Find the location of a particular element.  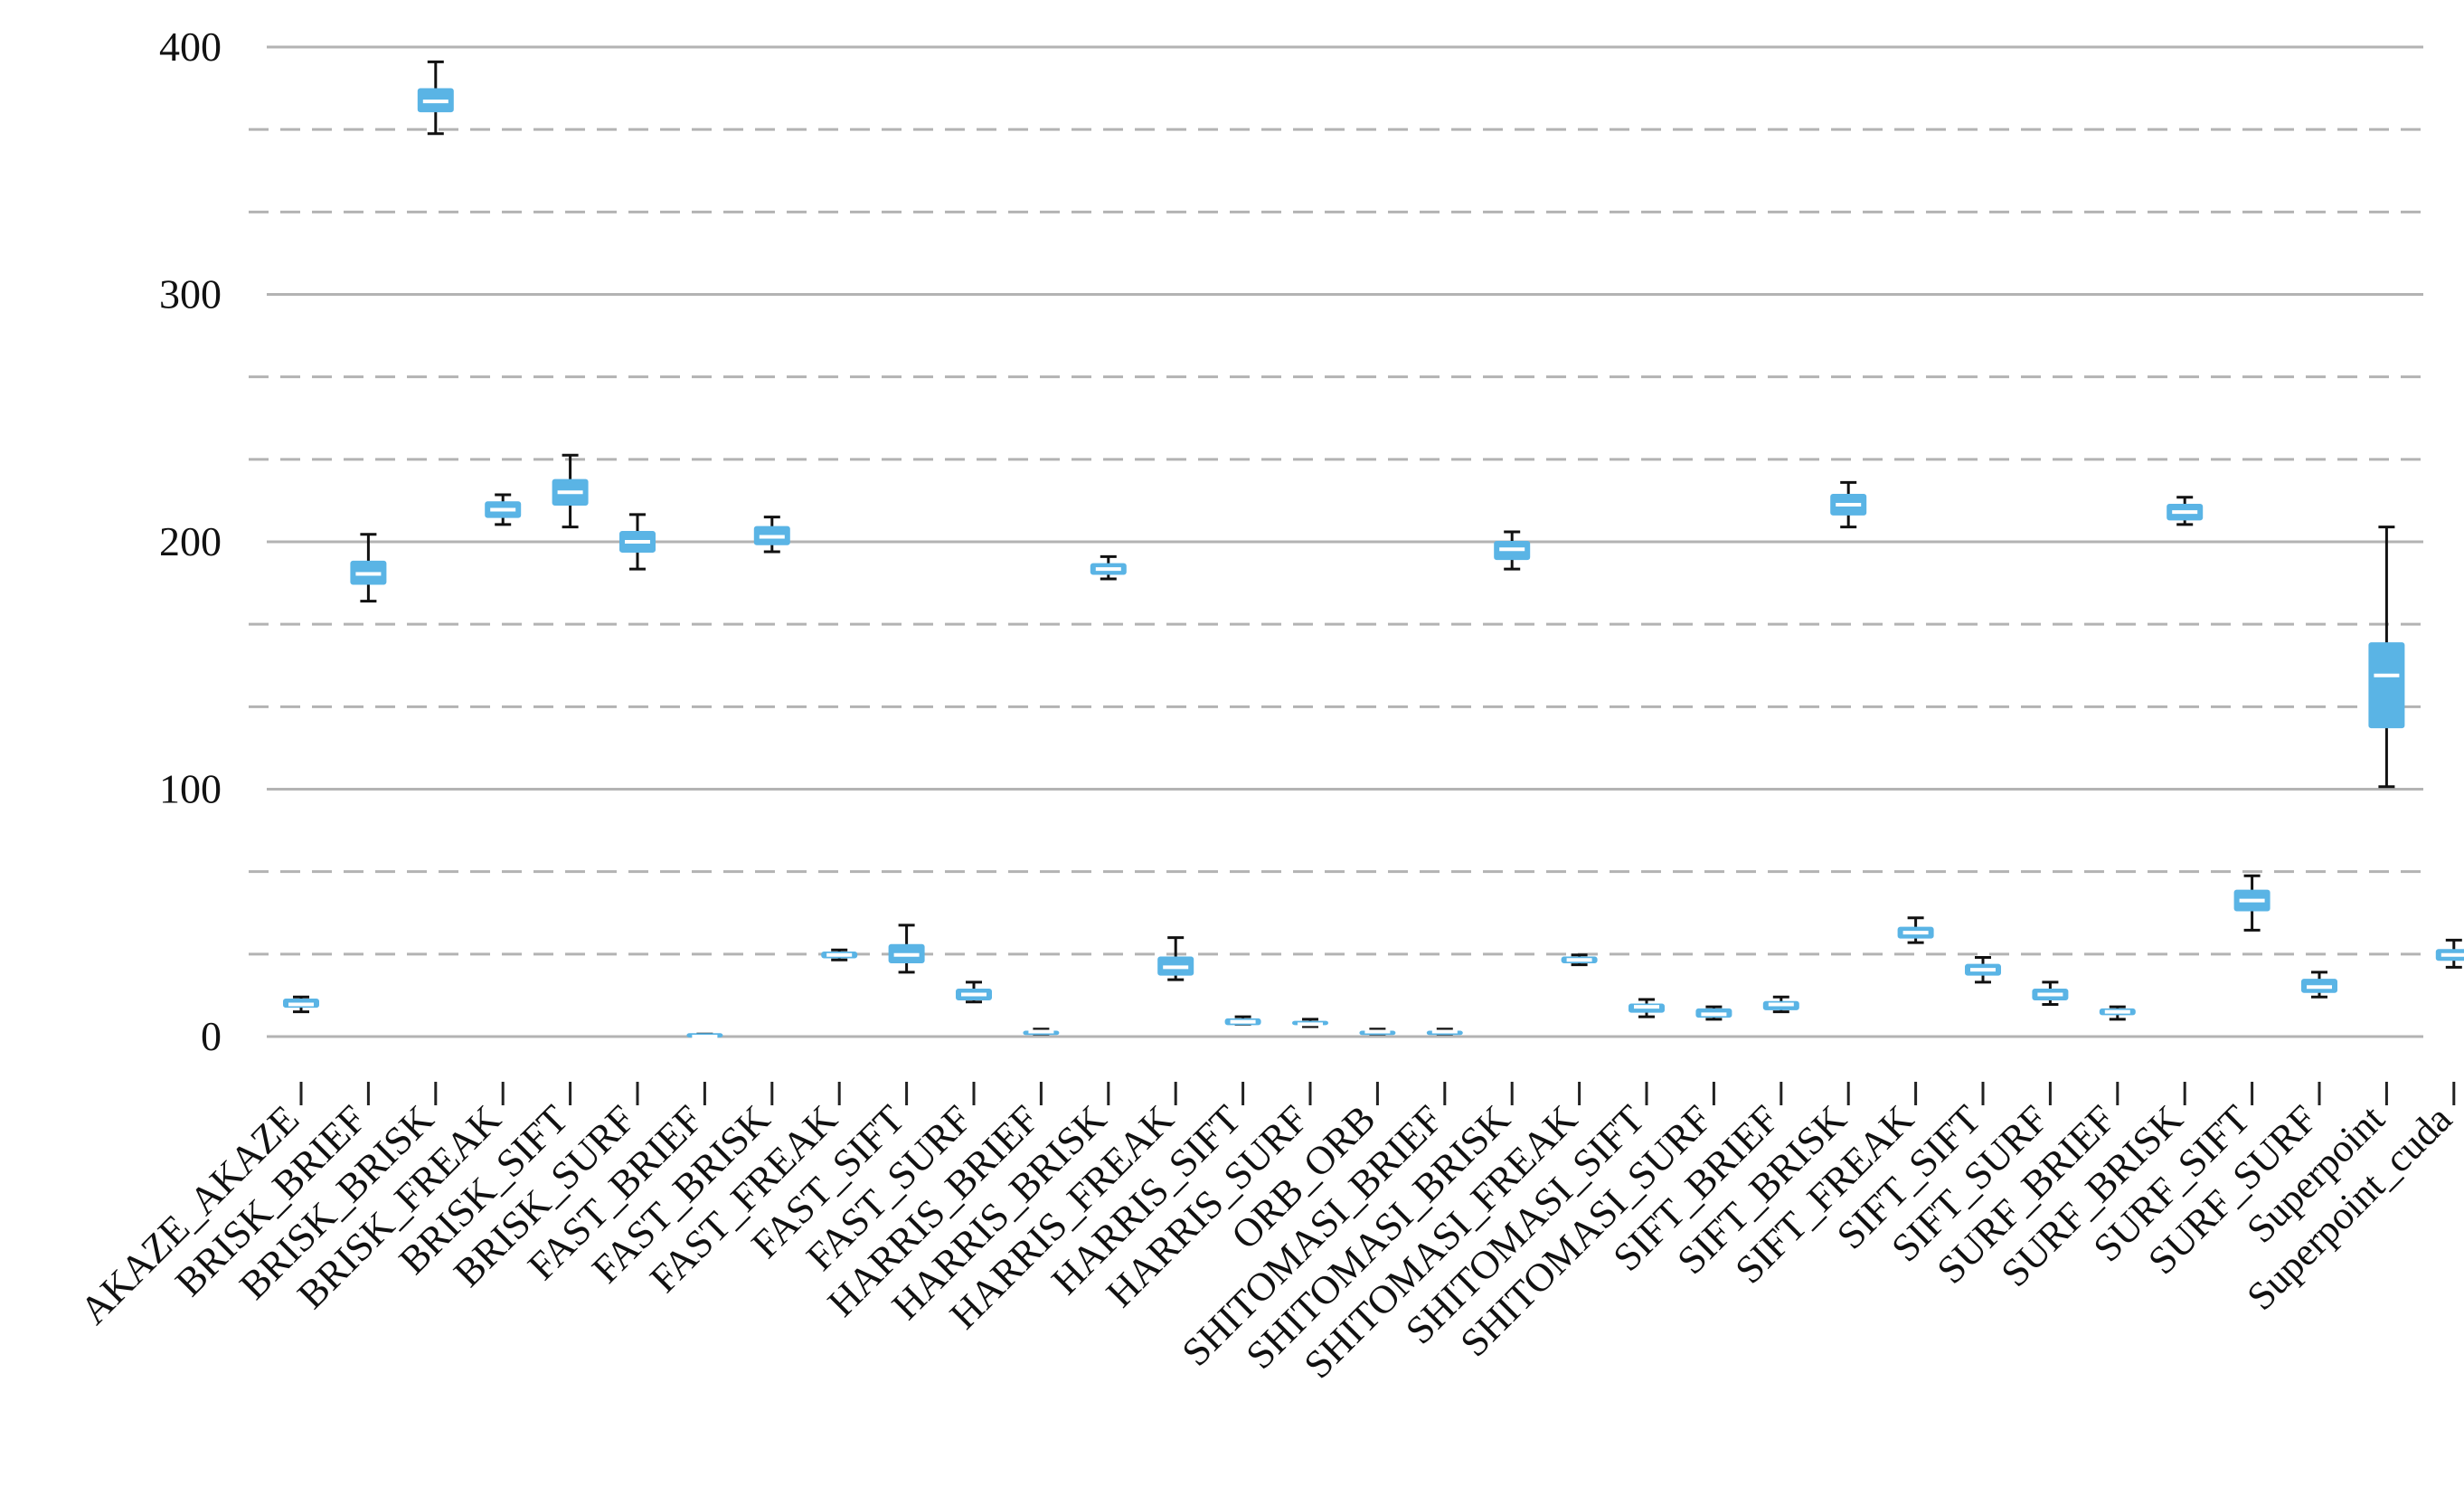

y-tick-label: 400 is located at coordinates (190, 47).